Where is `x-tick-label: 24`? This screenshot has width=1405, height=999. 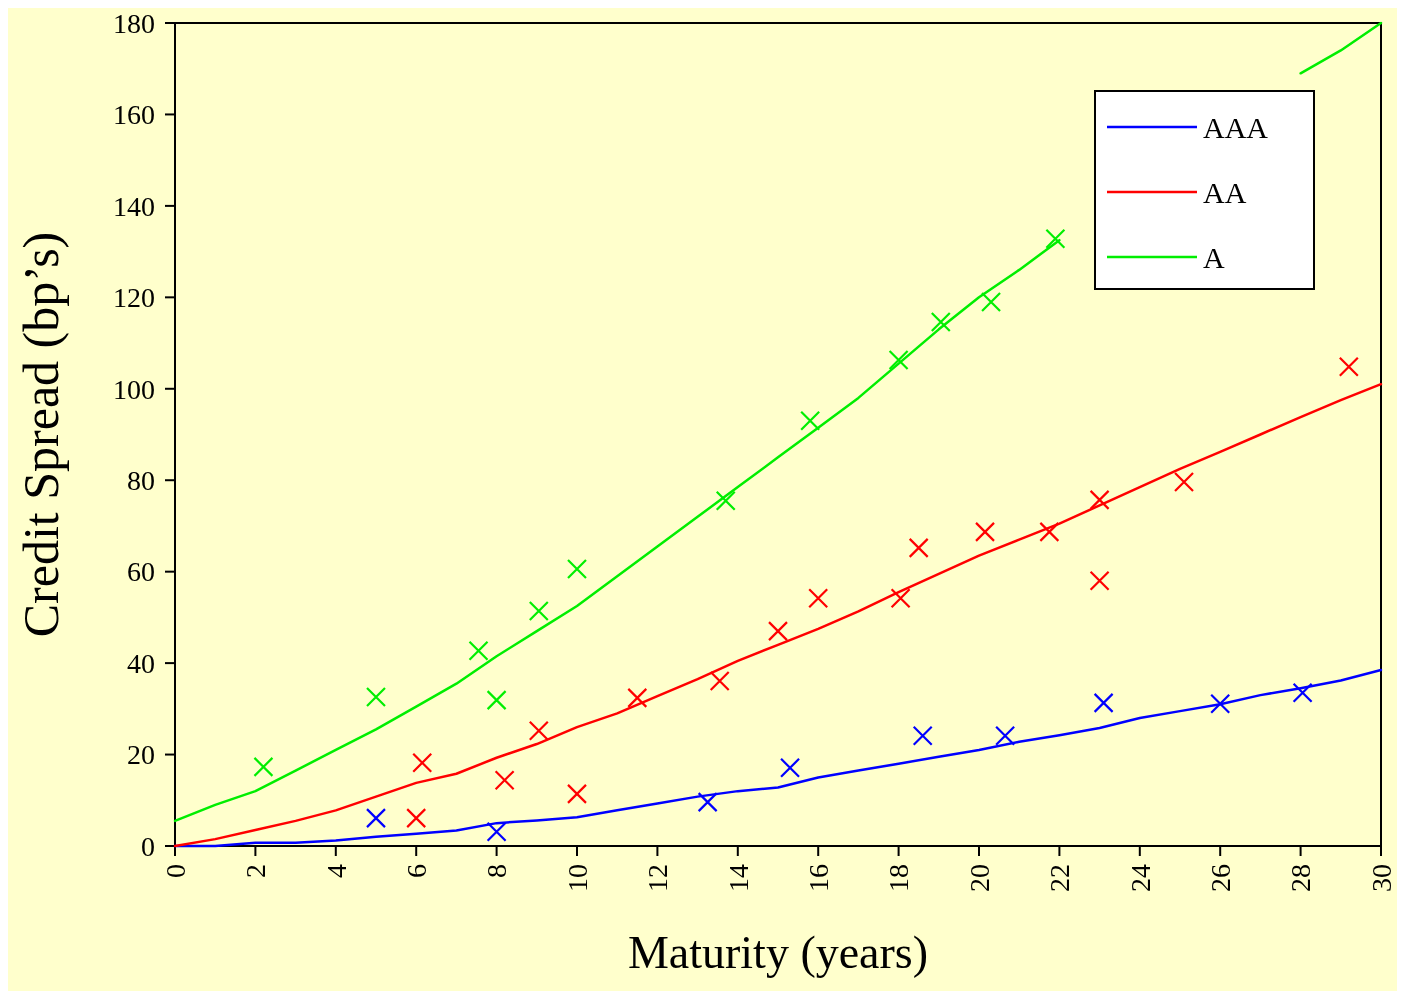 x-tick-label: 24 is located at coordinates (1140, 878).